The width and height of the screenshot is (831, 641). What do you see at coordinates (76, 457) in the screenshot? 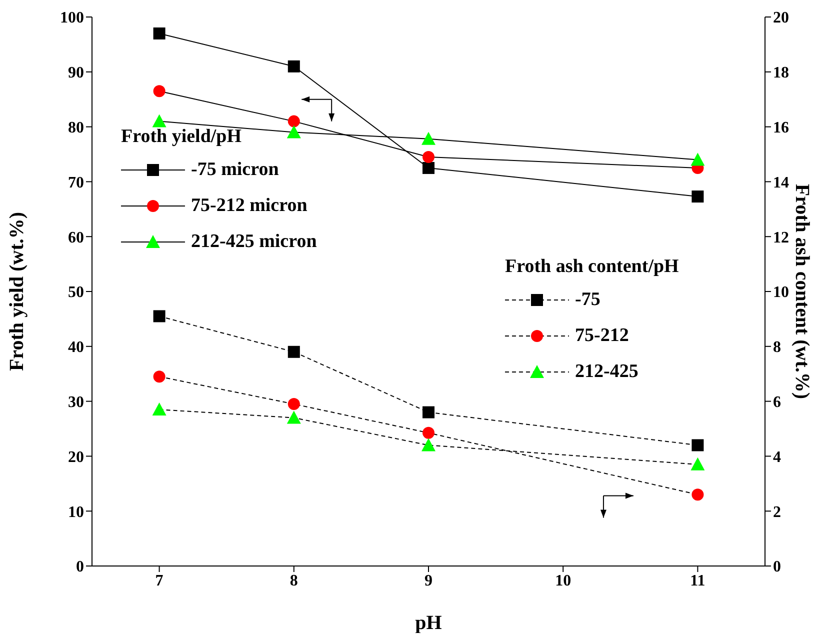
I see `y-tick-label: 20` at bounding box center [76, 457].